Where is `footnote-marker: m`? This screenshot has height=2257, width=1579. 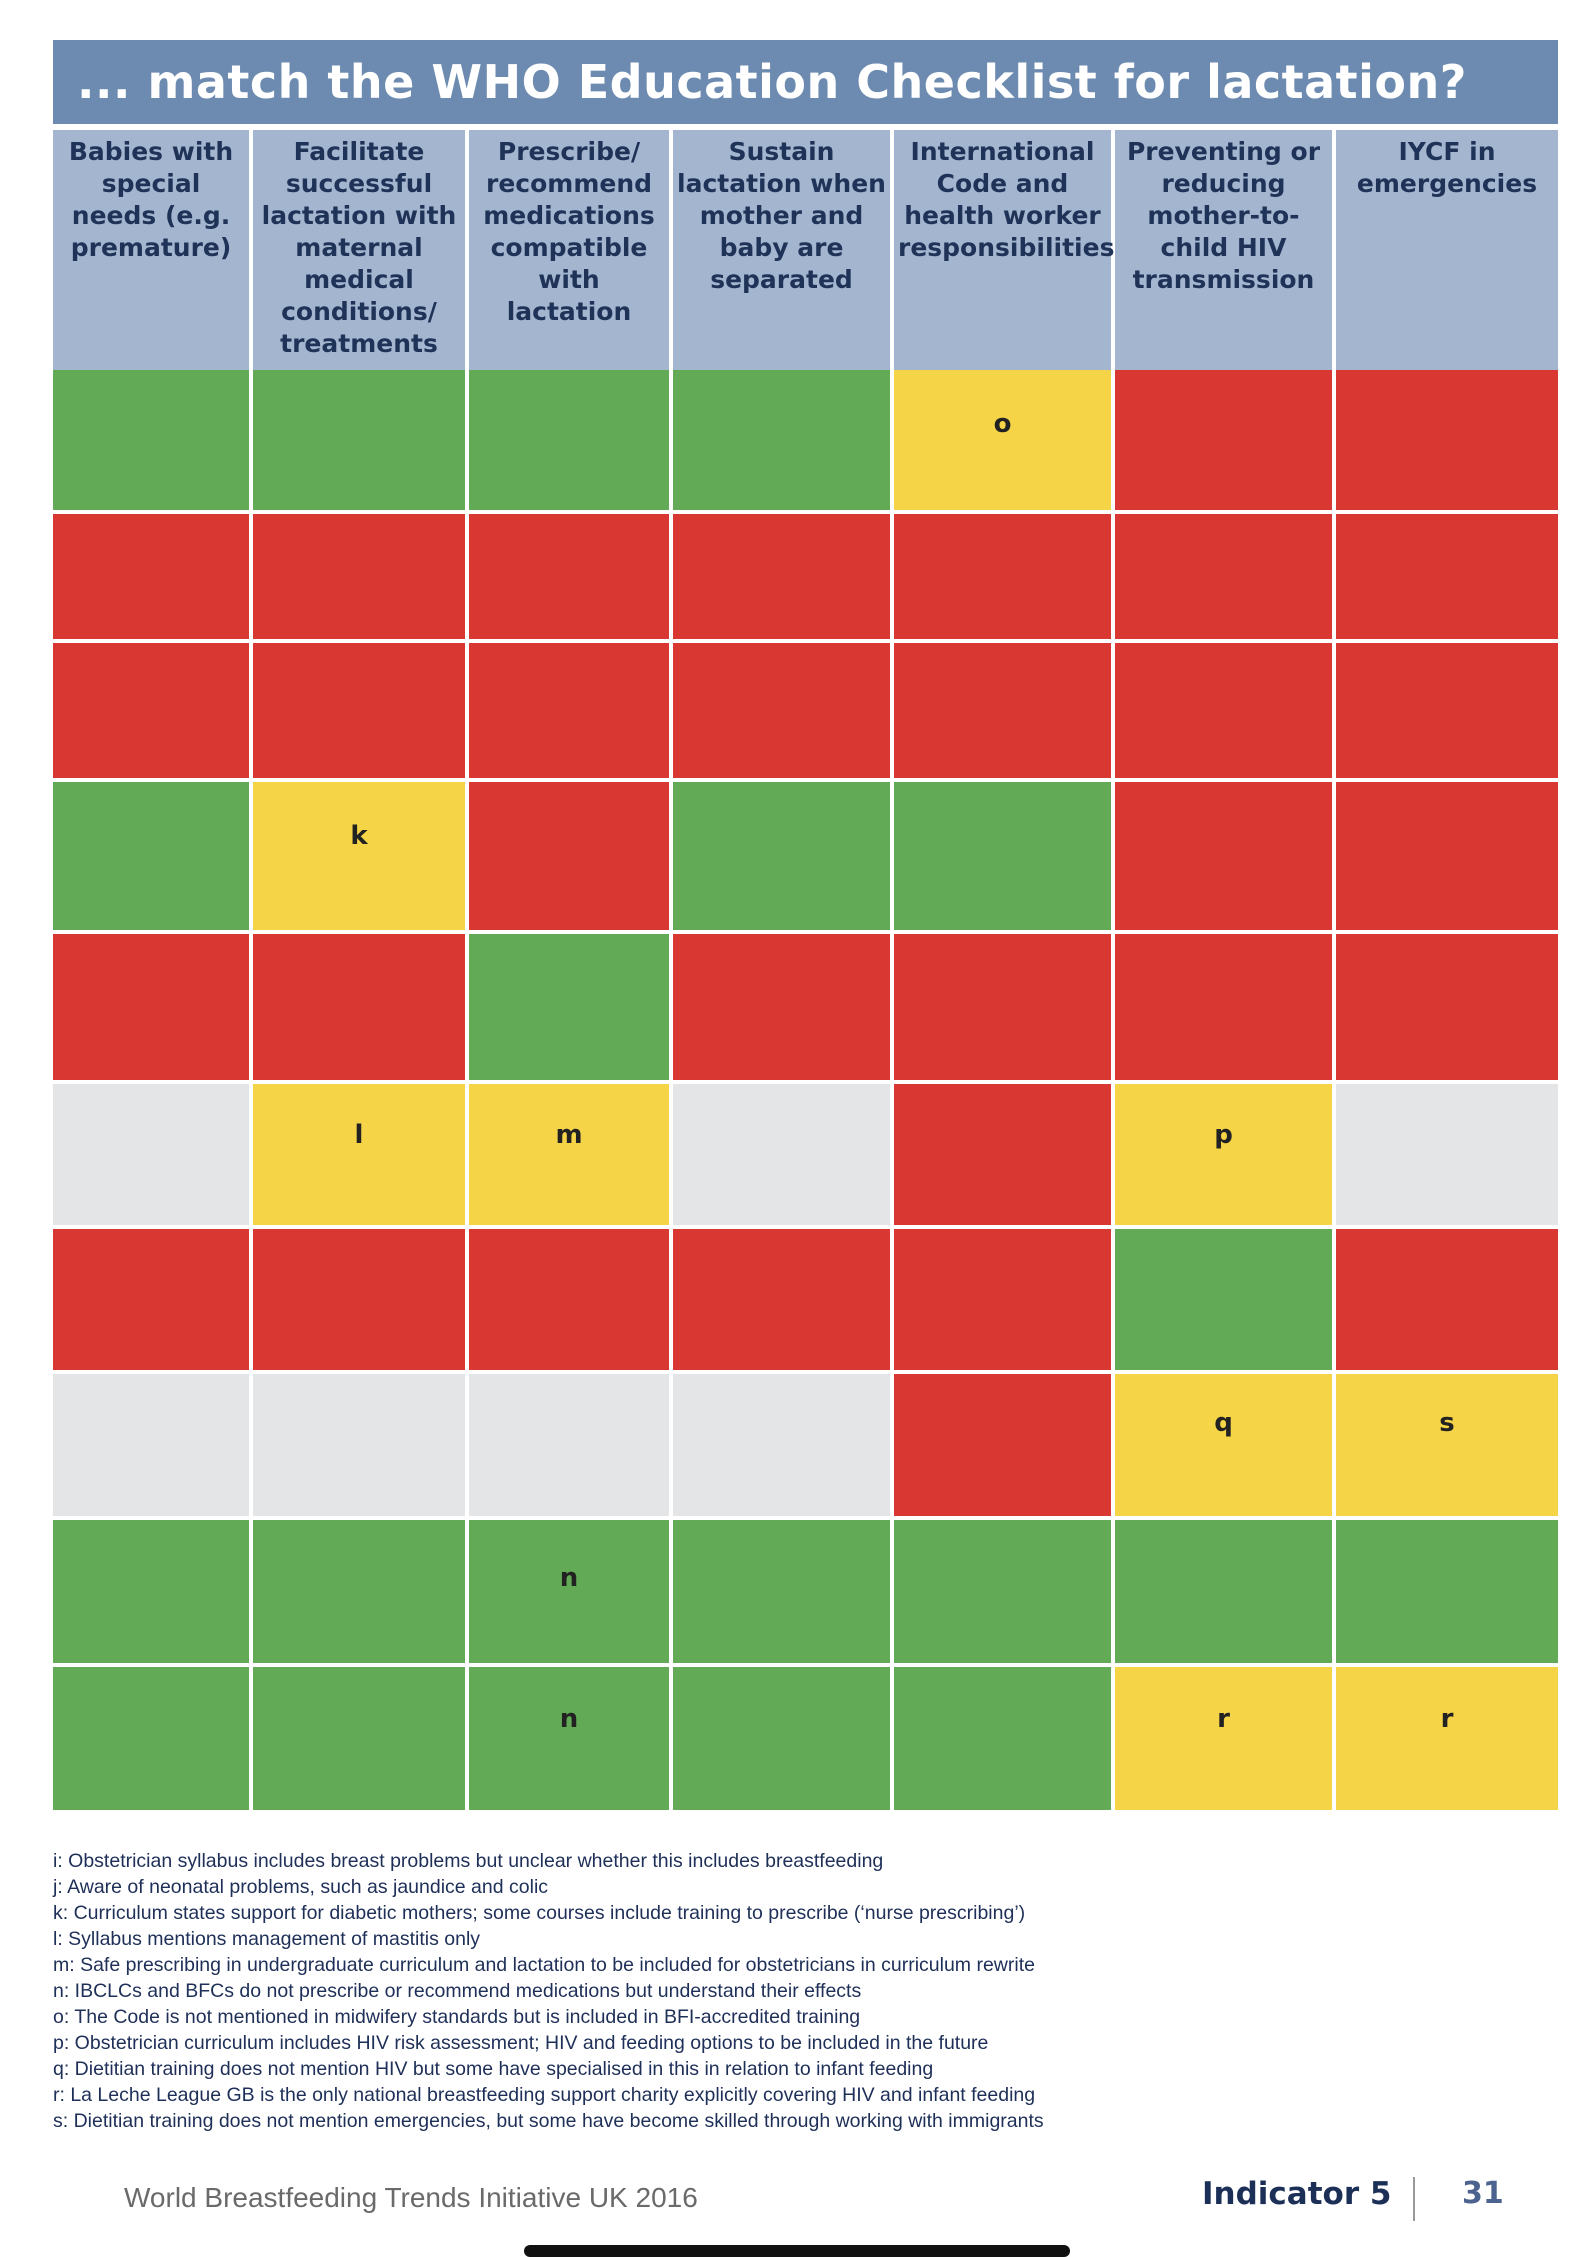
footnote-marker: m is located at coordinates (569, 1134).